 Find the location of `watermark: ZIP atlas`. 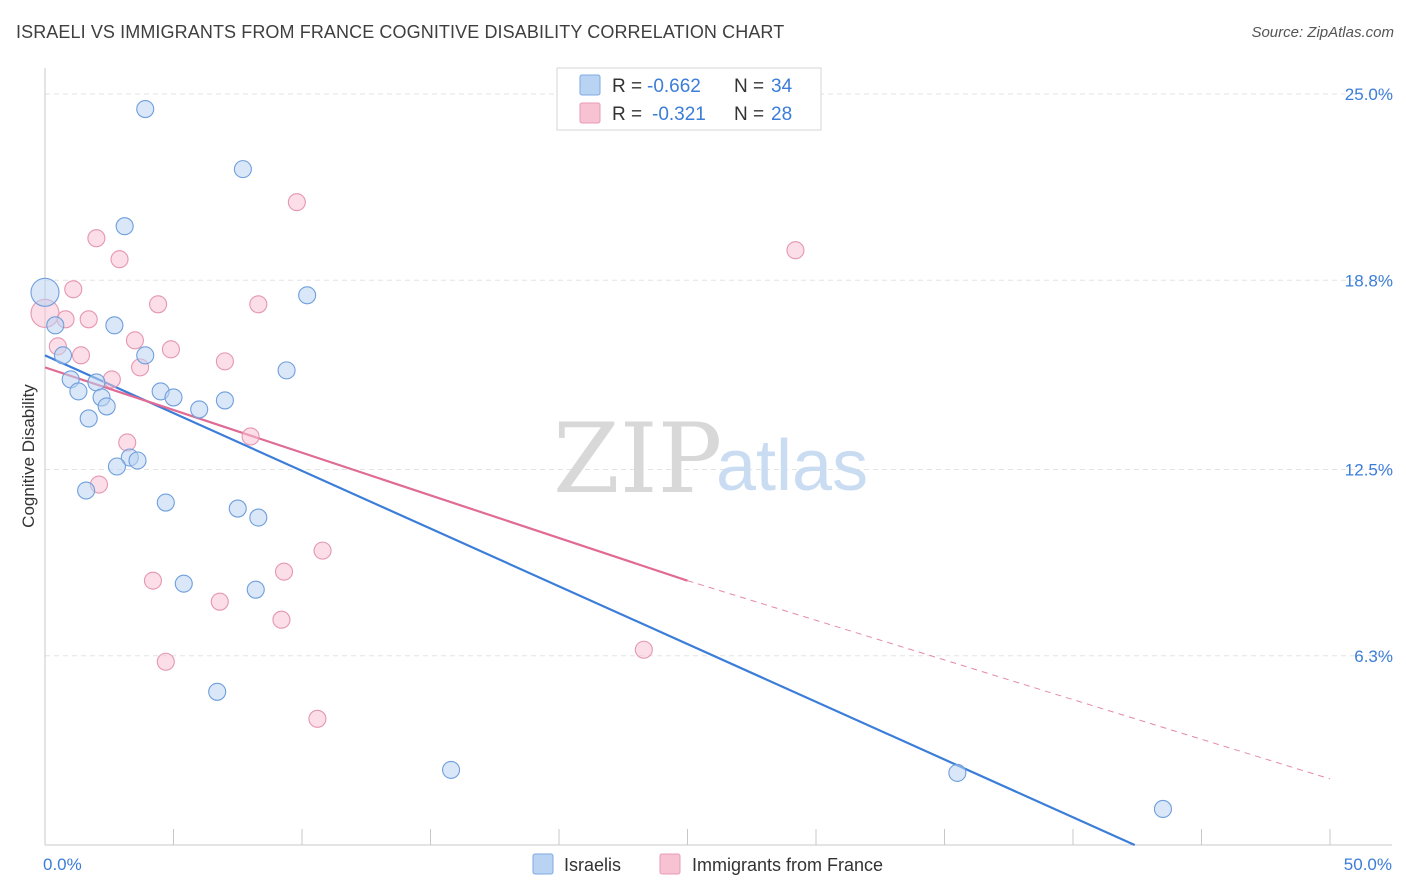

watermark: ZIP atlas is located at coordinates (710, 459).